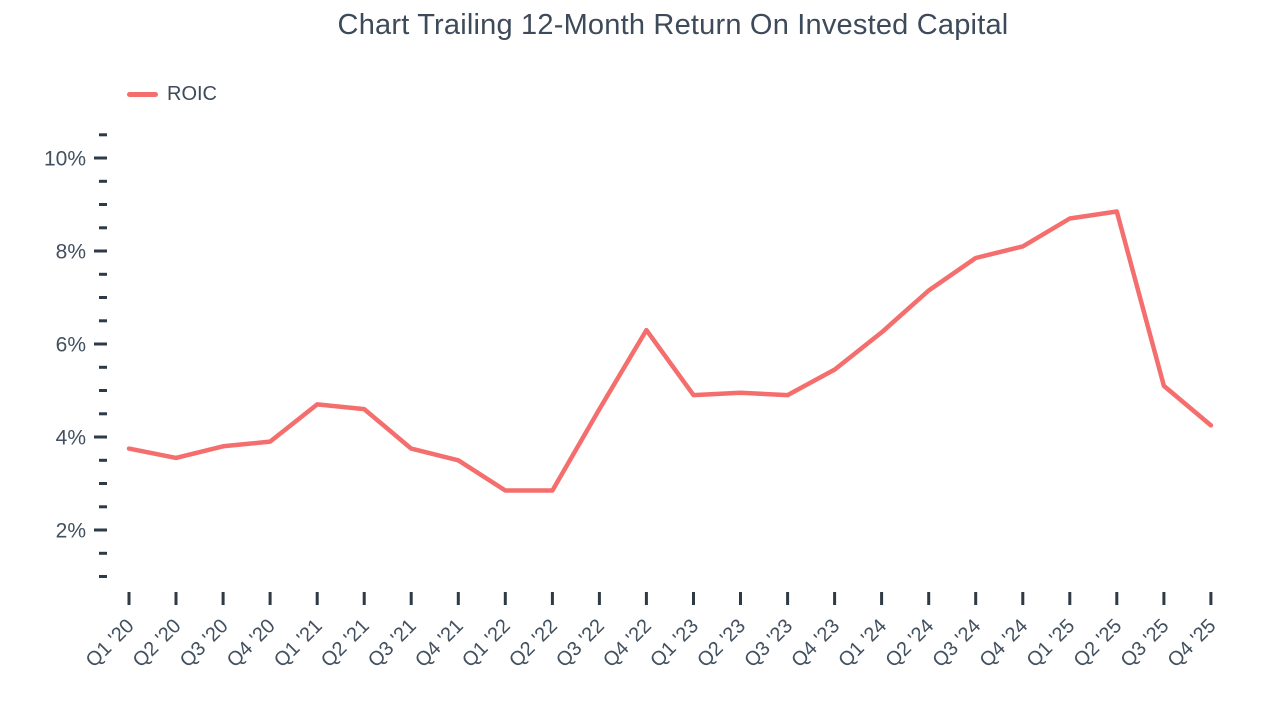  Describe the element at coordinates (1192, 643) in the screenshot. I see `x-axis-tick-label: Q4 '25` at that location.